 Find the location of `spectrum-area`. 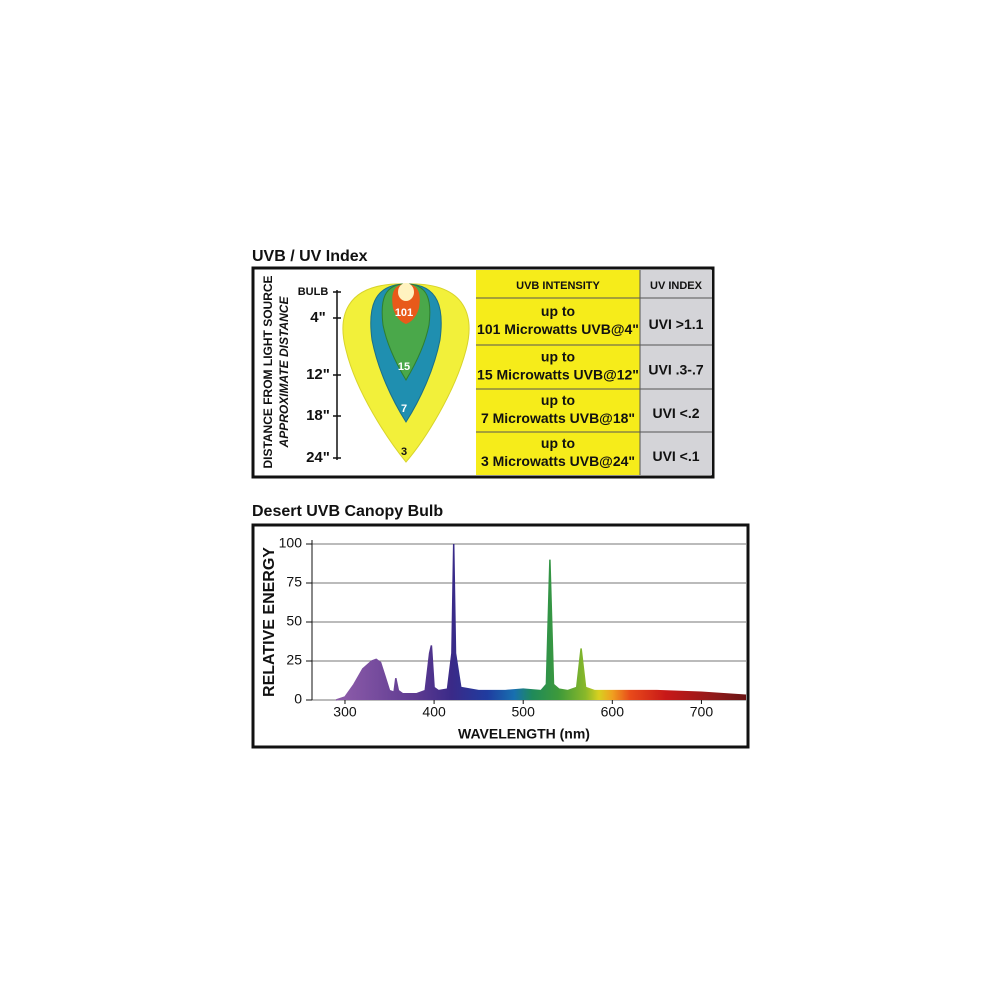

spectrum-area is located at coordinates (541, 622).